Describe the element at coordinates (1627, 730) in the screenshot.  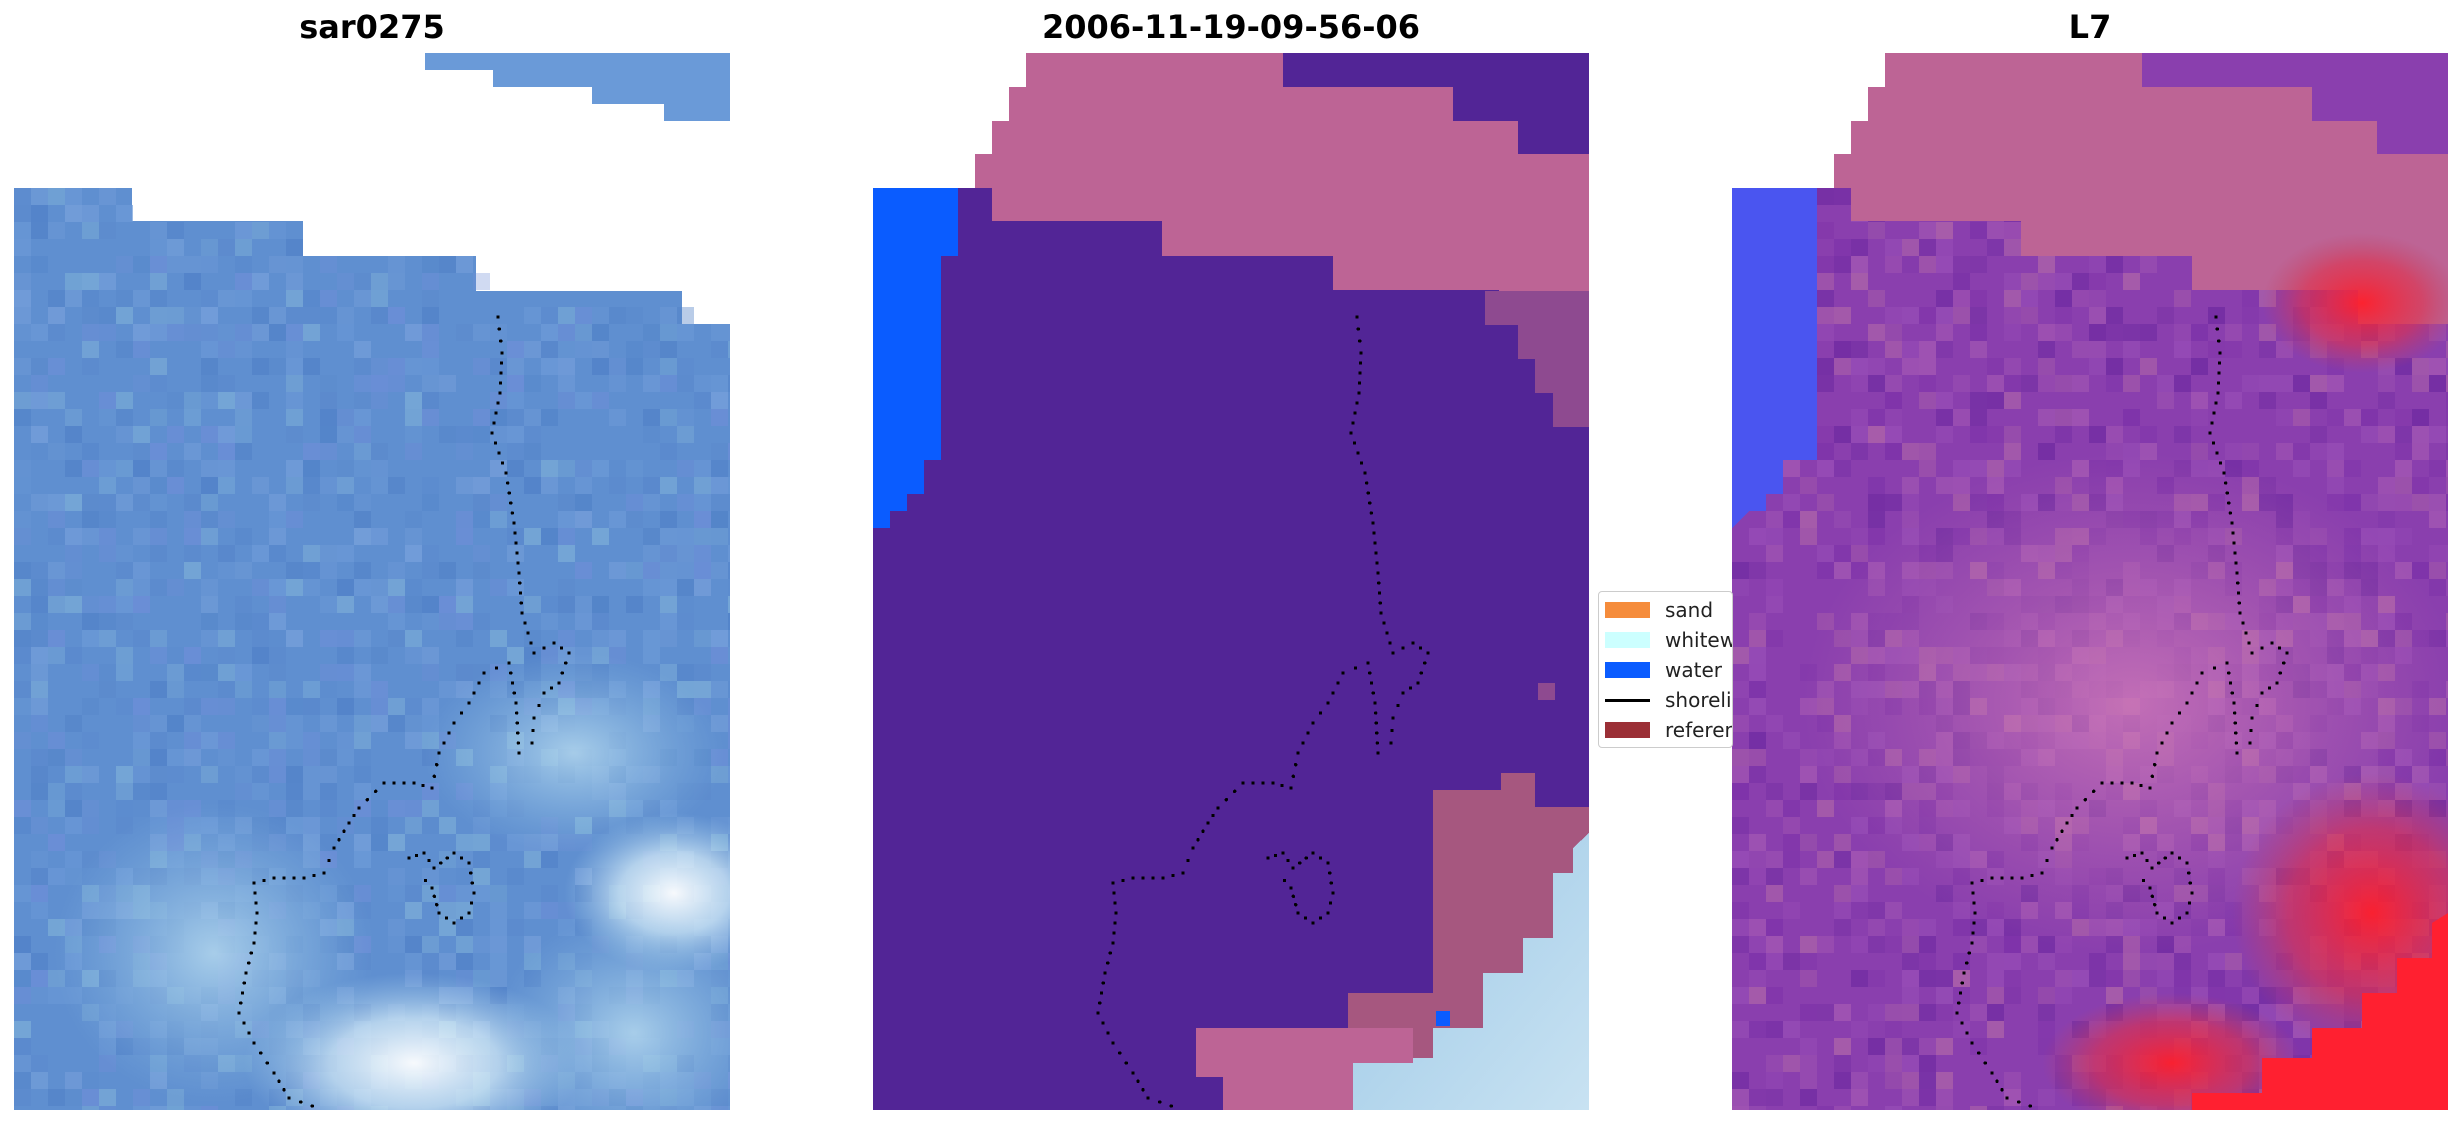
I see `legend-swatch-reference` at that location.